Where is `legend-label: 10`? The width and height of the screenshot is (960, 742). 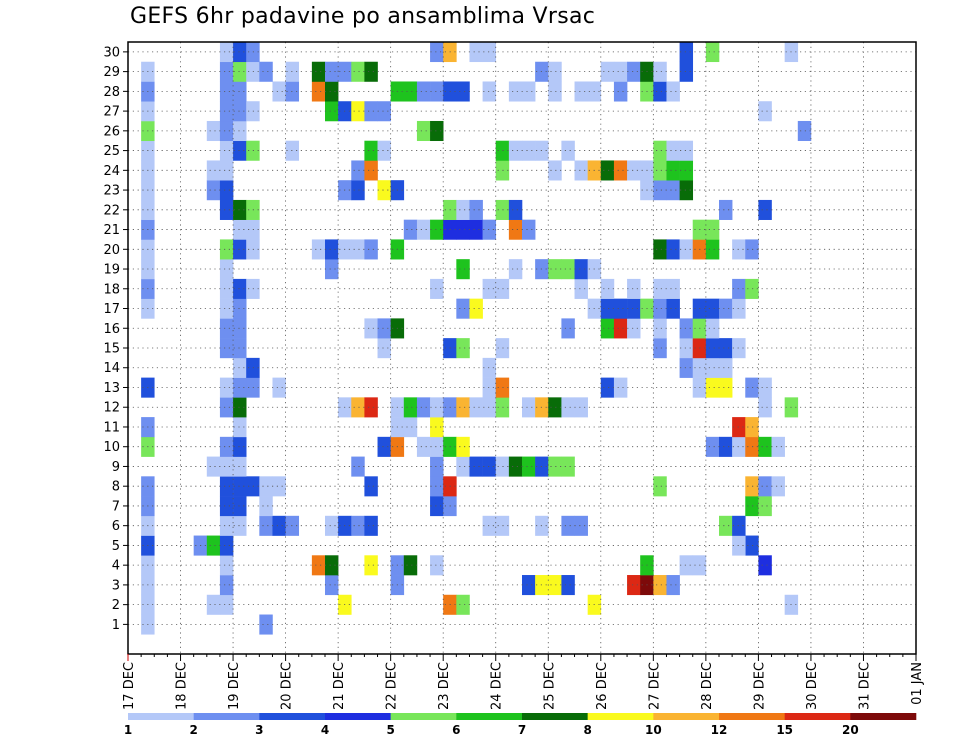 legend-label: 10 is located at coordinates (653, 730).